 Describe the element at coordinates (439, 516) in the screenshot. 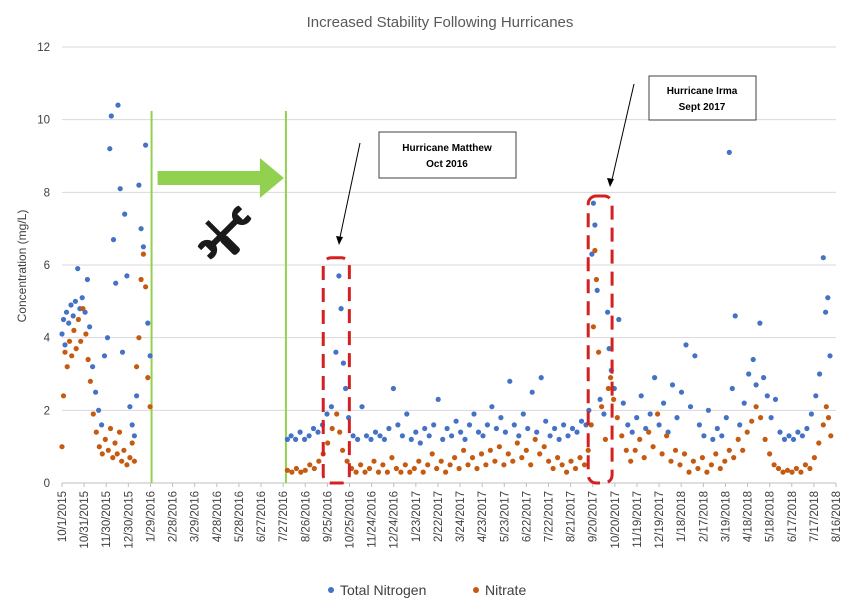

I see `x-tick-label: 2/22/2017` at that location.